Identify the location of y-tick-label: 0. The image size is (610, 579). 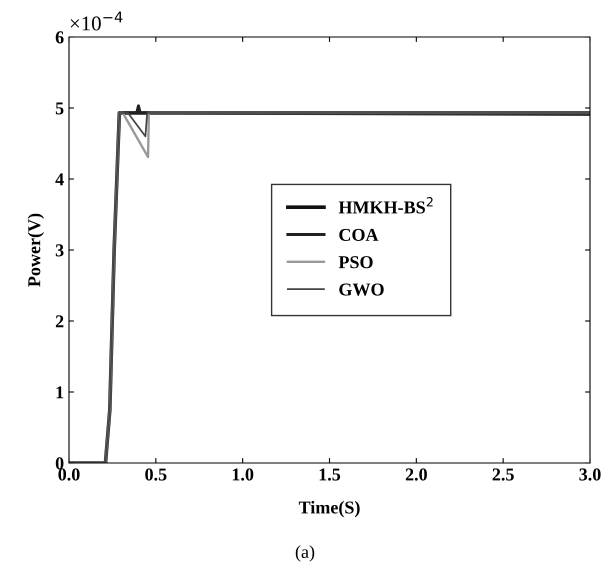
(60, 463).